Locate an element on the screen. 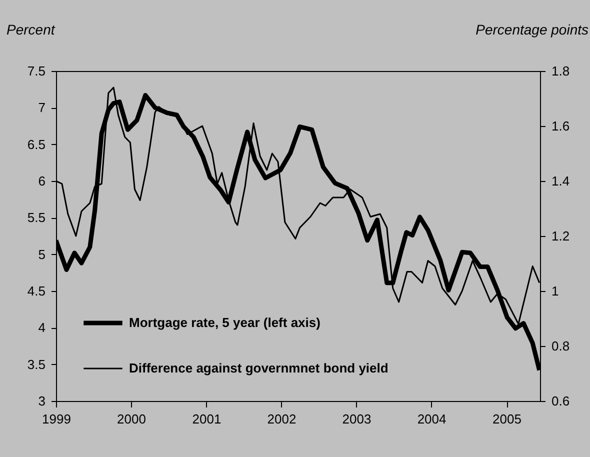 The width and height of the screenshot is (590, 457). x-tick-label: 2003 is located at coordinates (357, 419).